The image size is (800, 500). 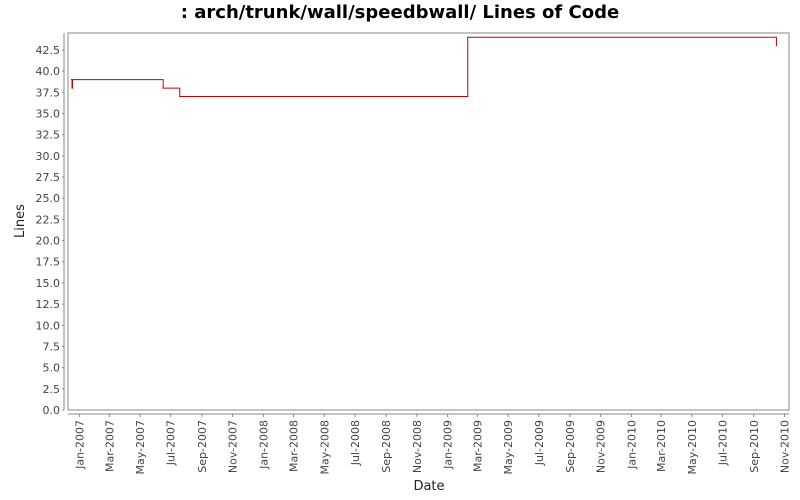 I want to click on x-tick-label: Jul-2009, so click(x=539, y=443).